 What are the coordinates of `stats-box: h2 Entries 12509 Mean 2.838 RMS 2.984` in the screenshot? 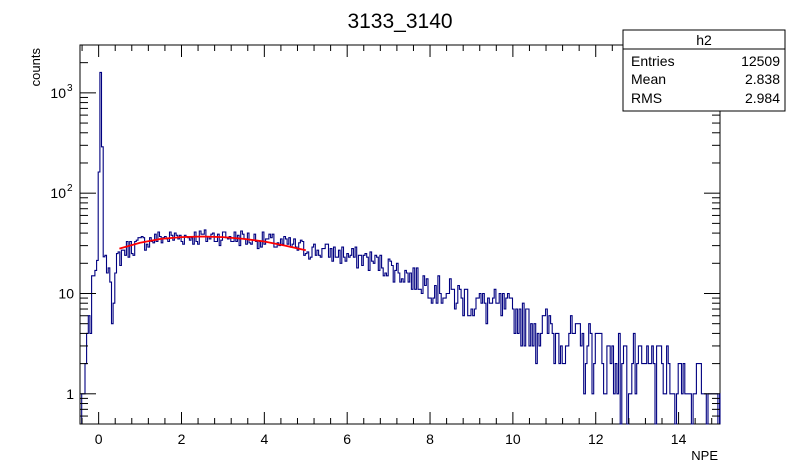 It's located at (704, 70).